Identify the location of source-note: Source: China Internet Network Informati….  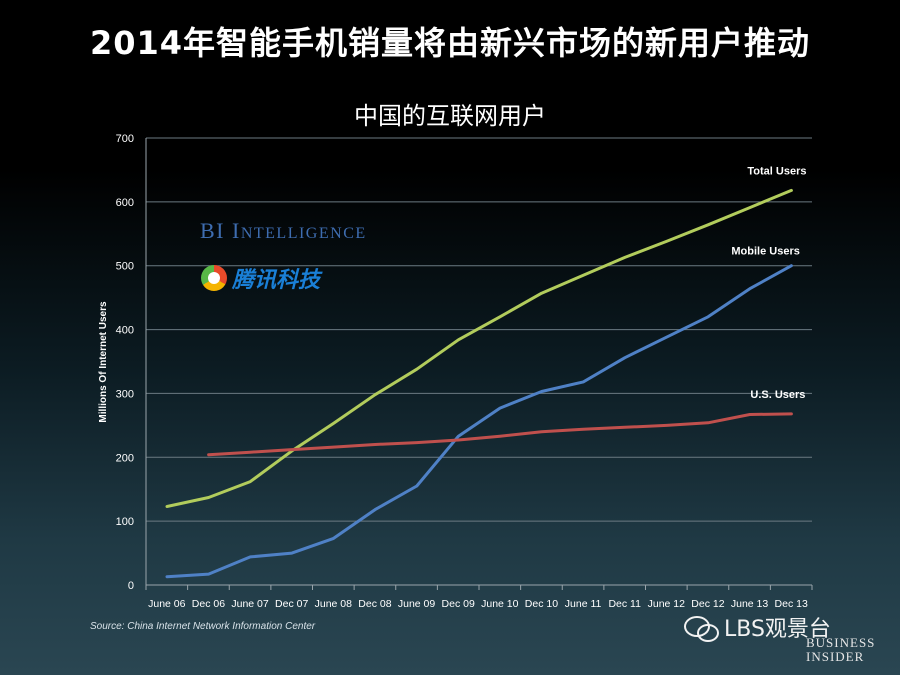
(203, 626).